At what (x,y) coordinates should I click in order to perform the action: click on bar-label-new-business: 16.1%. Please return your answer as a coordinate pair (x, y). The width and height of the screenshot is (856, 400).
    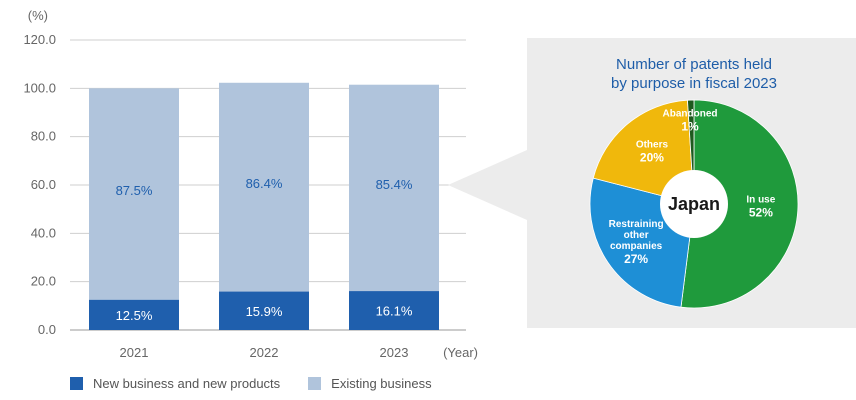
    Looking at the image, I should click on (394, 311).